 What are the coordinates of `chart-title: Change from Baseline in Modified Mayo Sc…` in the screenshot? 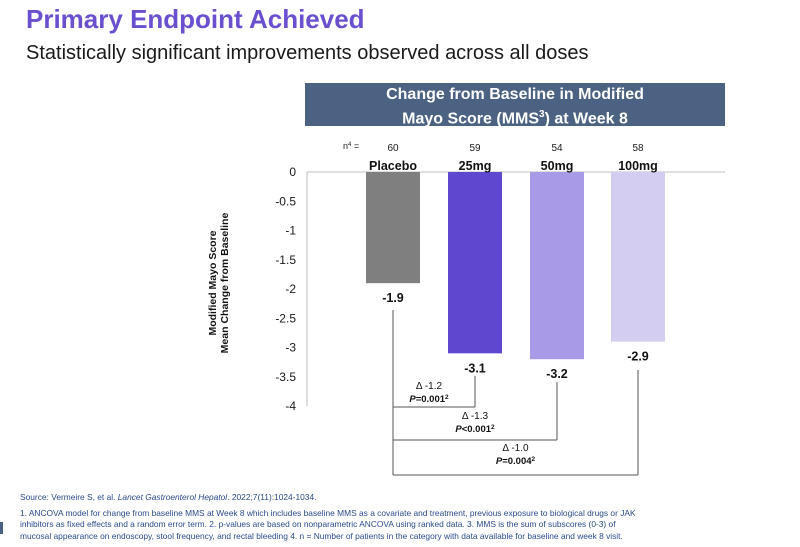 It's located at (515, 106).